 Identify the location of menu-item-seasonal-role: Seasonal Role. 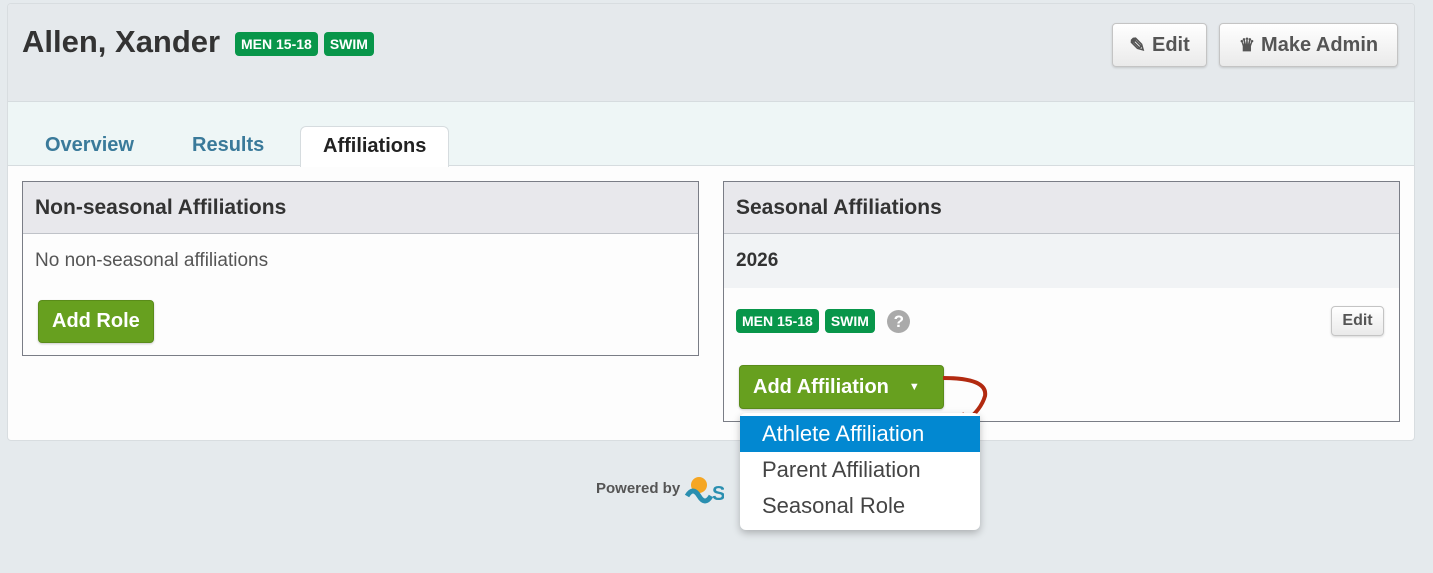
(834, 505).